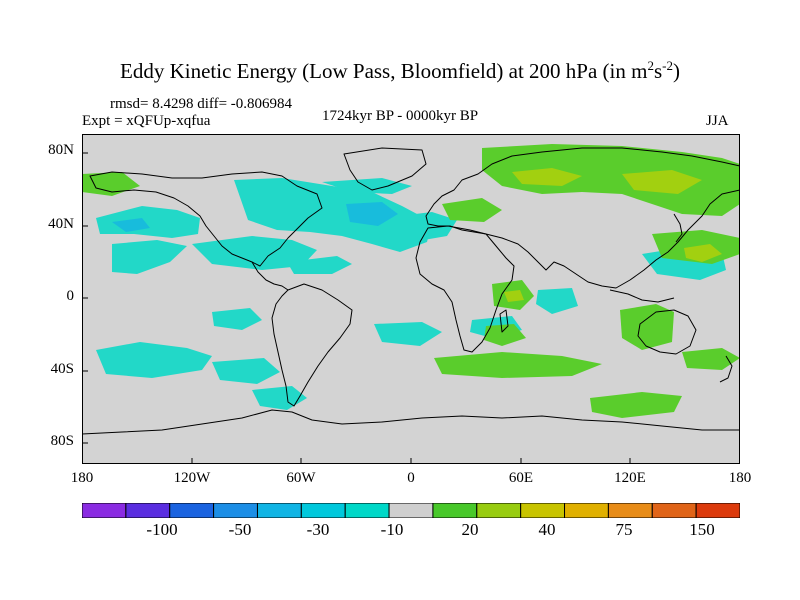 The height and width of the screenshot is (600, 800). I want to click on neg-field-spac-c, so click(246, 371).